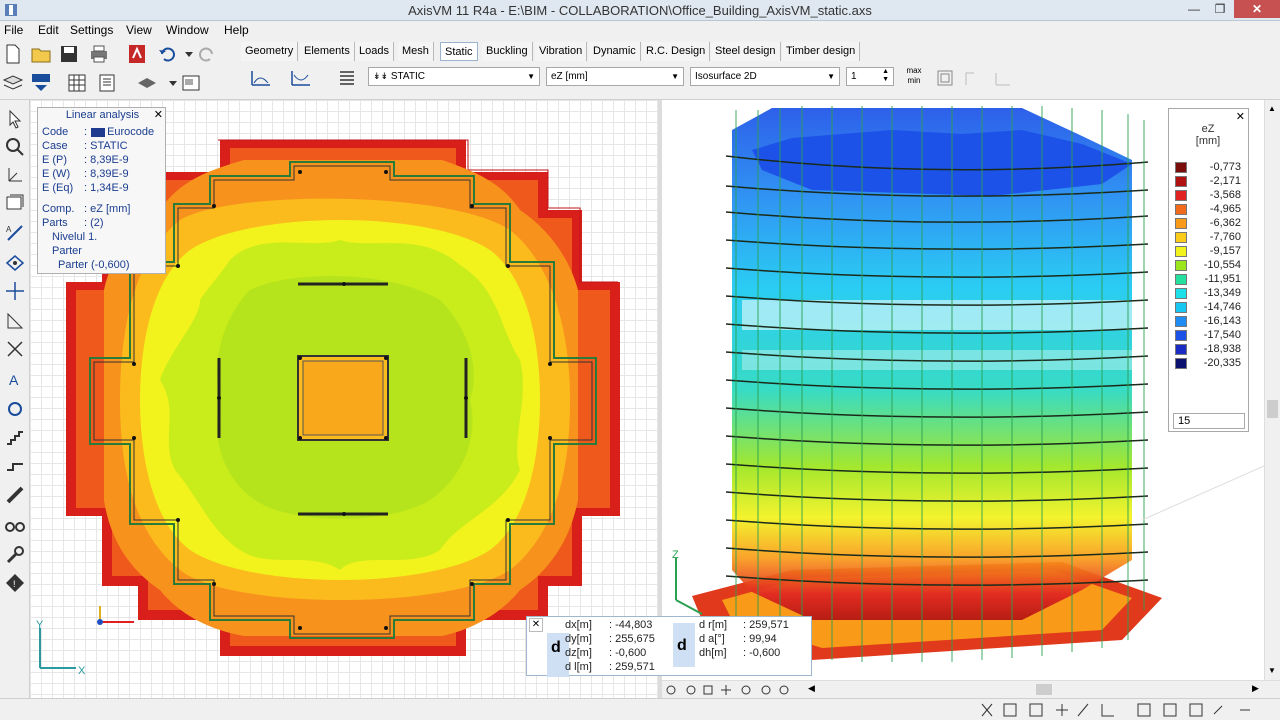 The width and height of the screenshot is (1280, 720). I want to click on layer-dropdown-icon, so click(173, 83).